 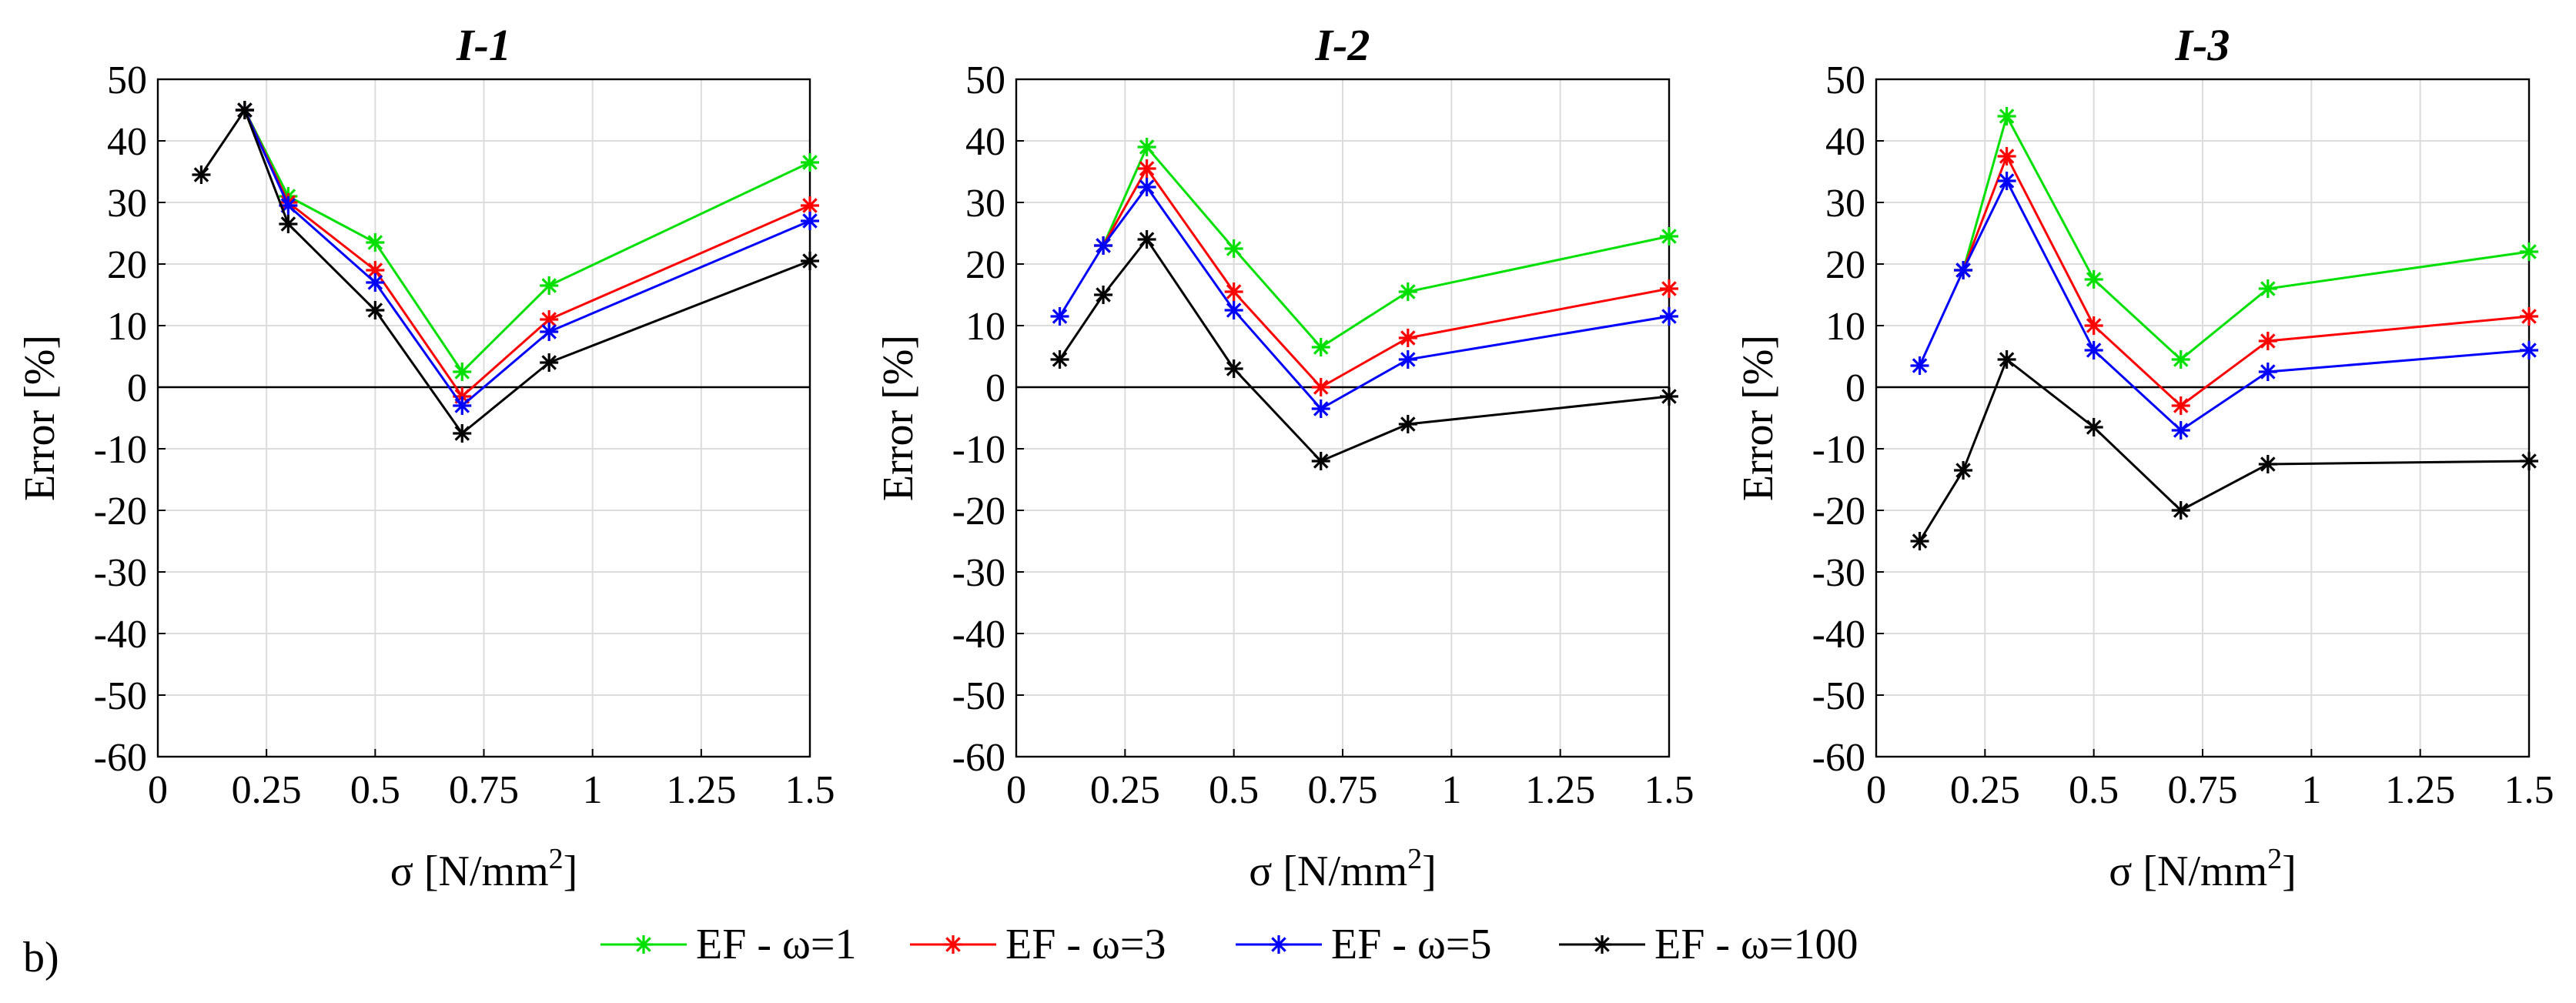 I want to click on legend-label: EF - ω=5, so click(x=1411, y=944).